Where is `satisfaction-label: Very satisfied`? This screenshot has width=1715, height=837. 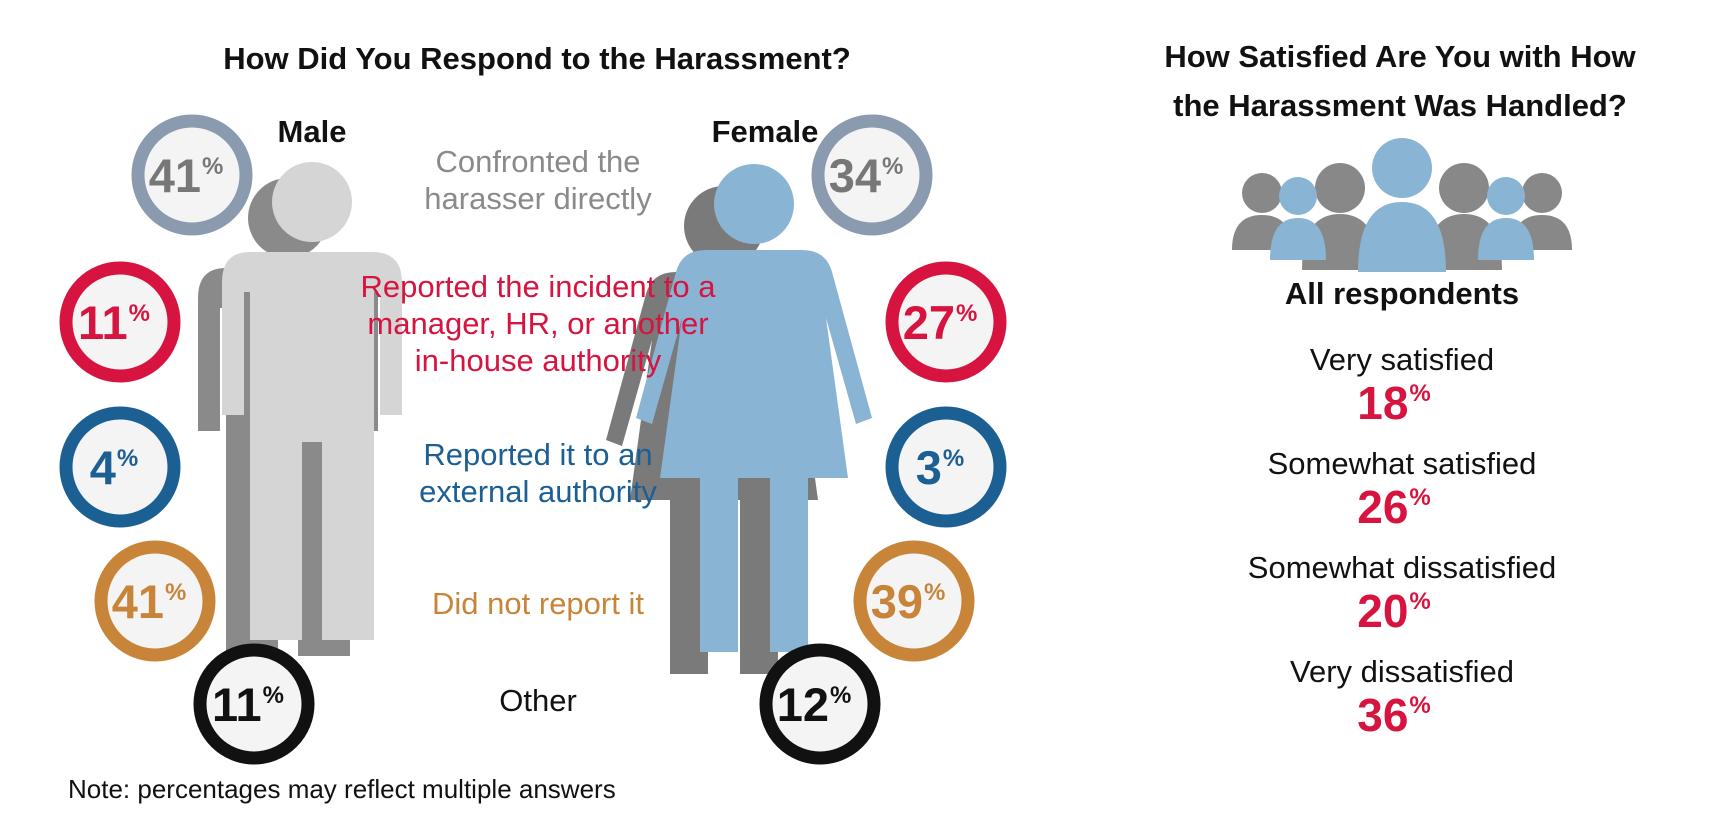 satisfaction-label: Very satisfied is located at coordinates (1402, 359).